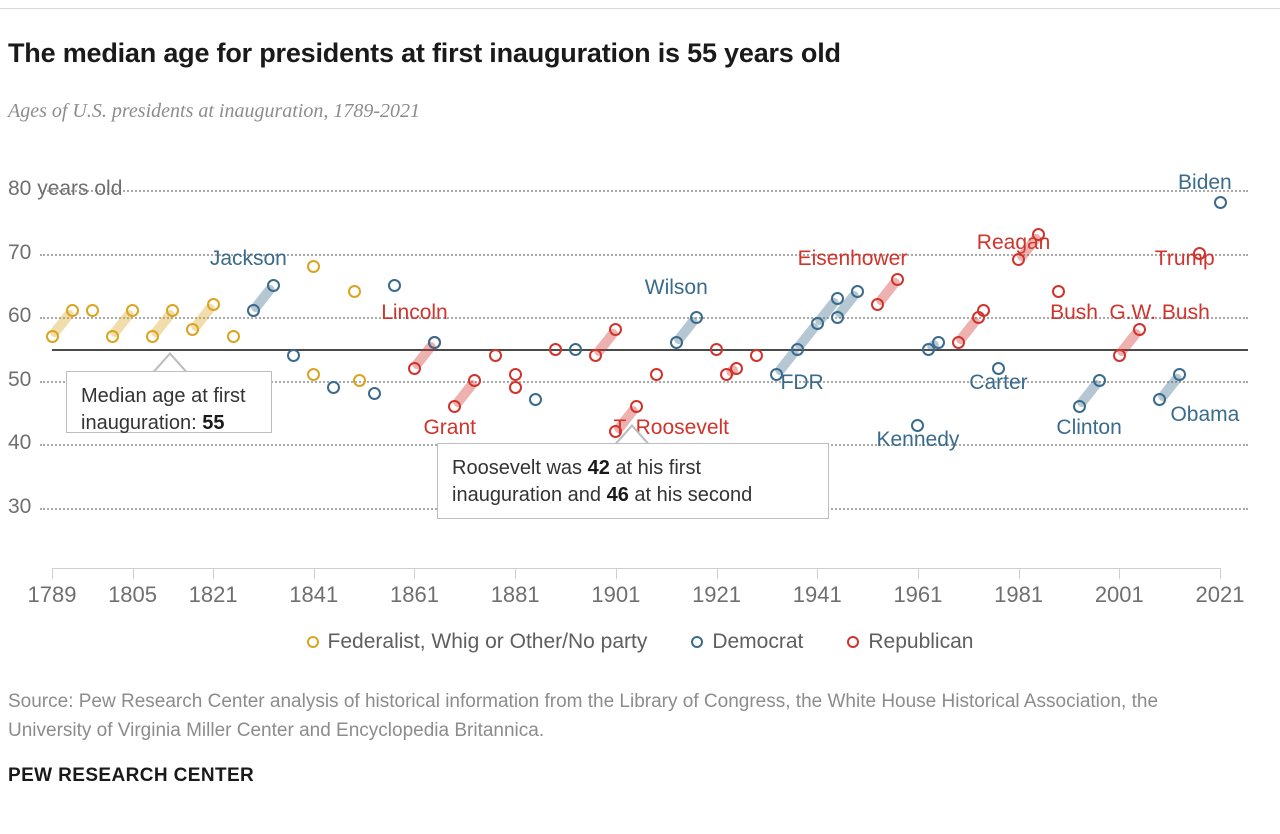  I want to click on x-tick-2001, so click(1120, 573).